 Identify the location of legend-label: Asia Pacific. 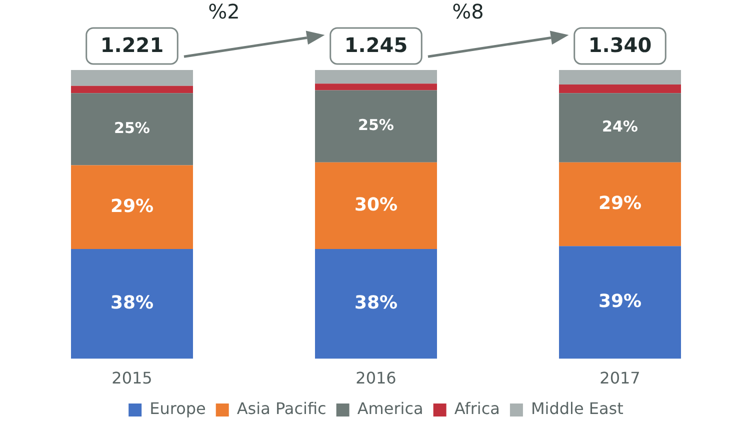
(281, 408).